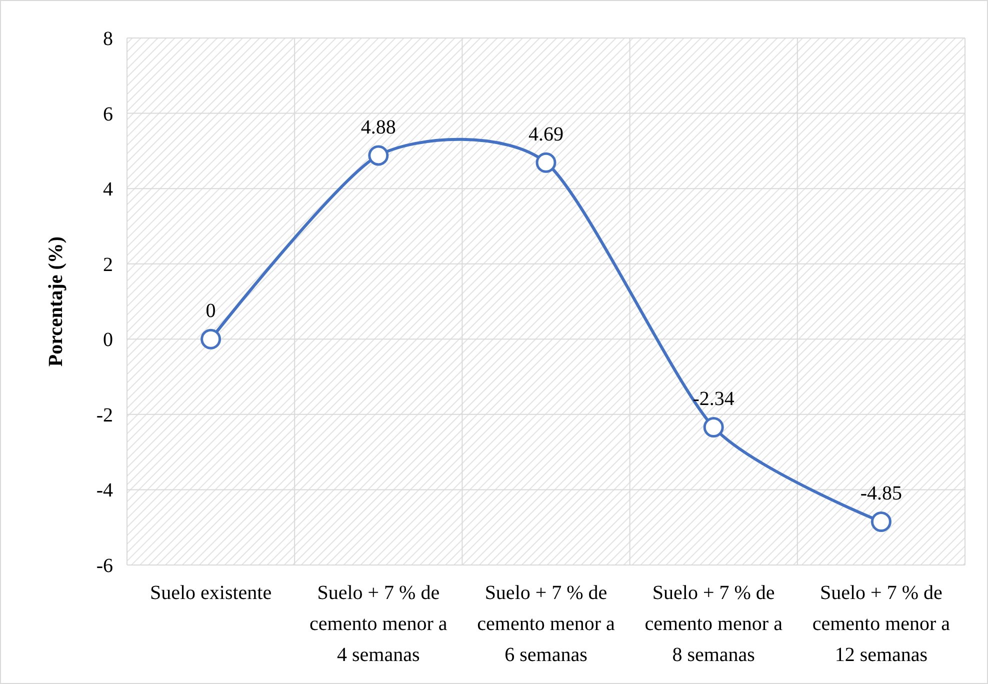 This screenshot has height=684, width=988. Describe the element at coordinates (108, 189) in the screenshot. I see `y-tick-label: 4` at that location.